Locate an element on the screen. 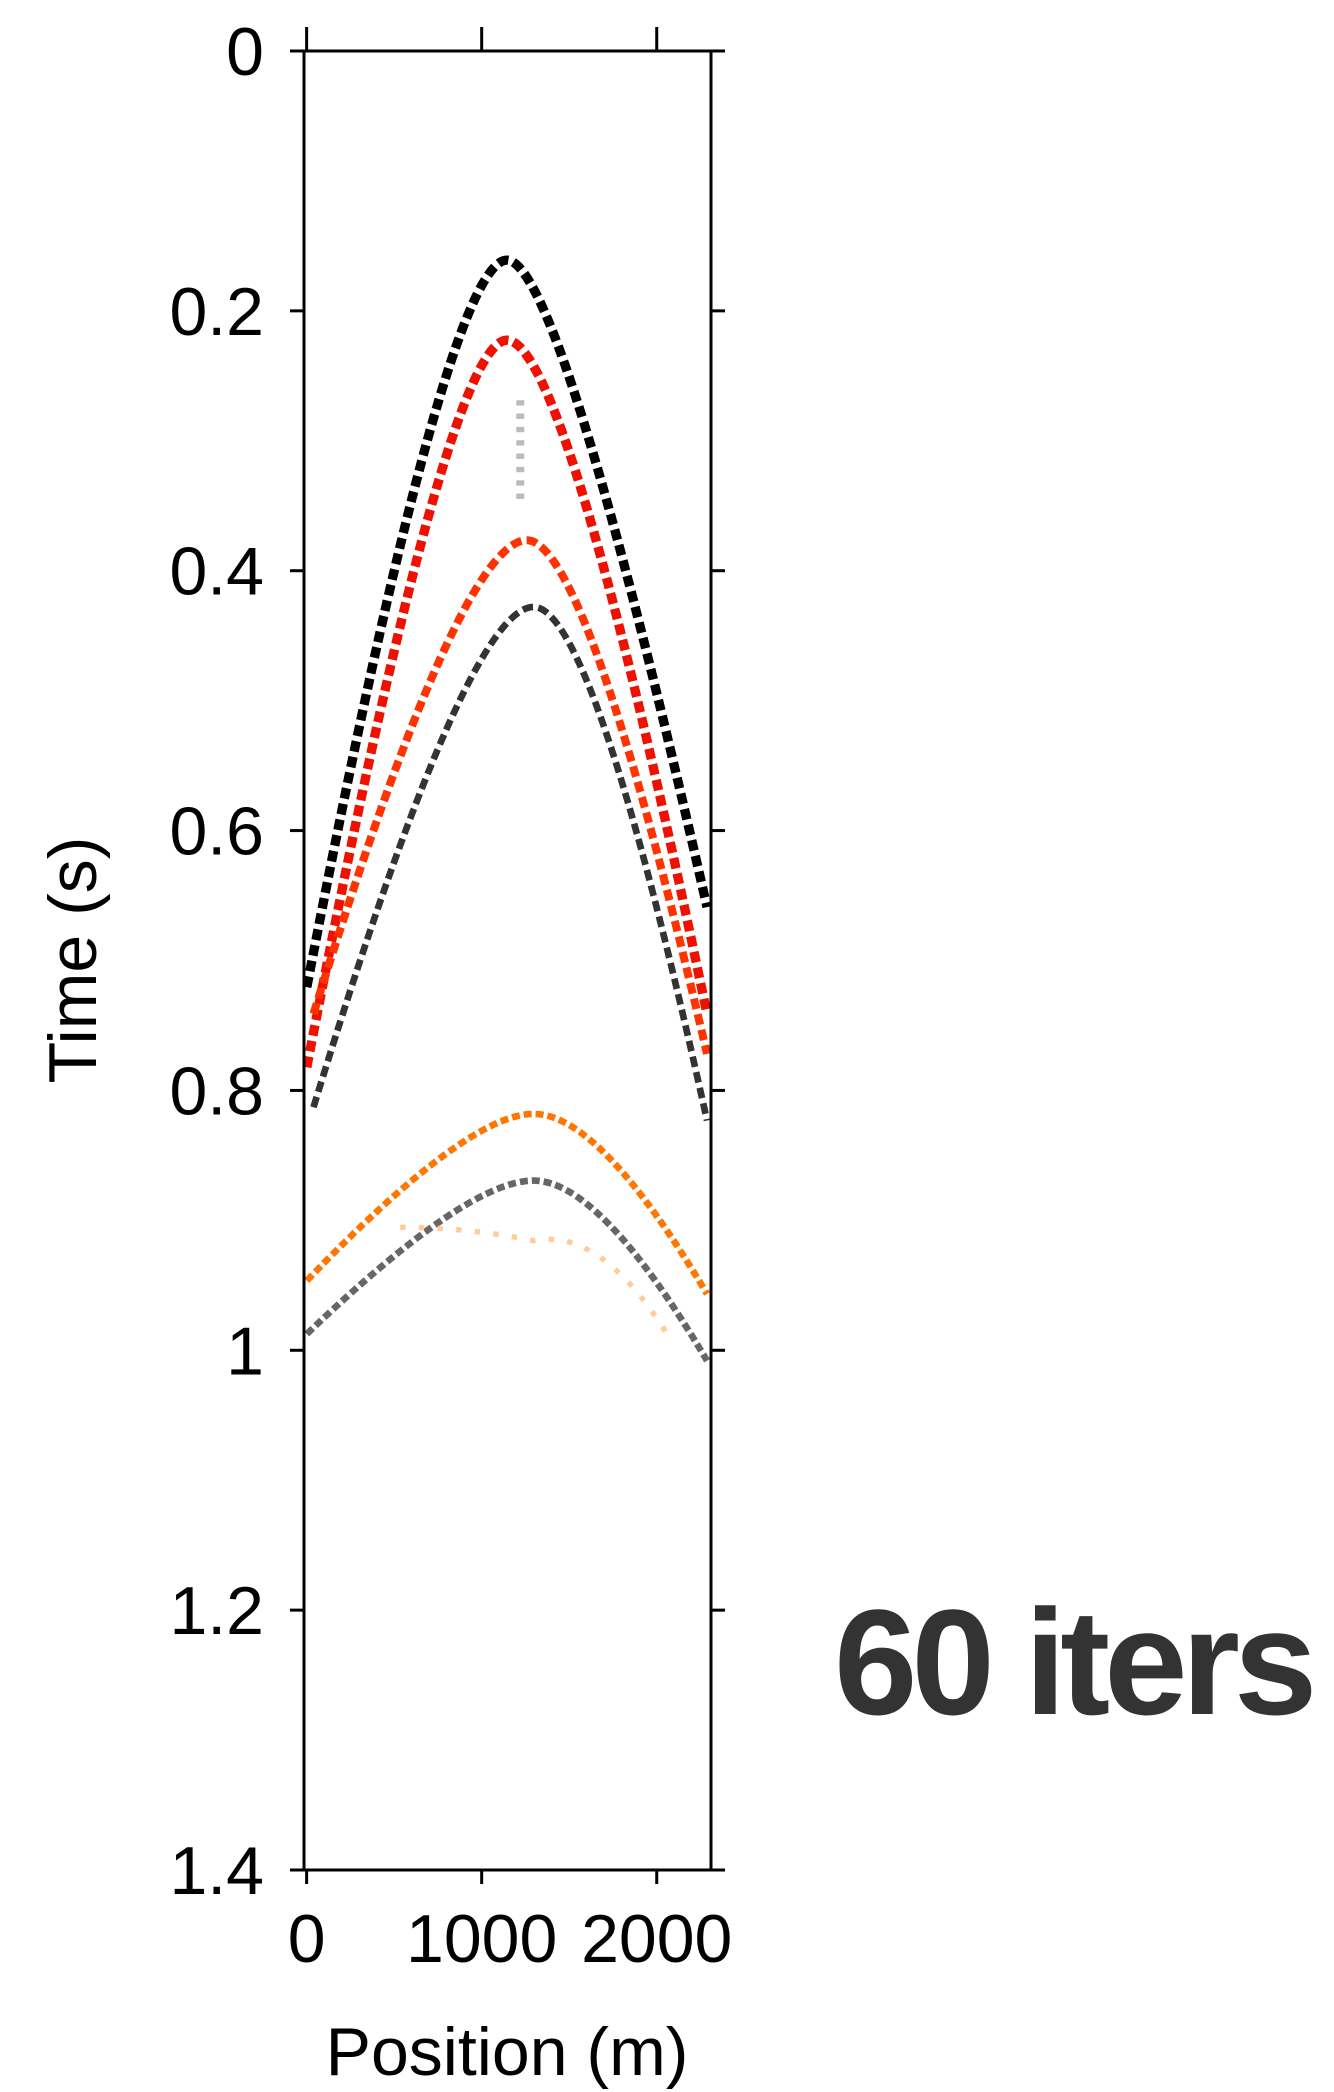  y-tick-label: 0.6 is located at coordinates (216, 832).